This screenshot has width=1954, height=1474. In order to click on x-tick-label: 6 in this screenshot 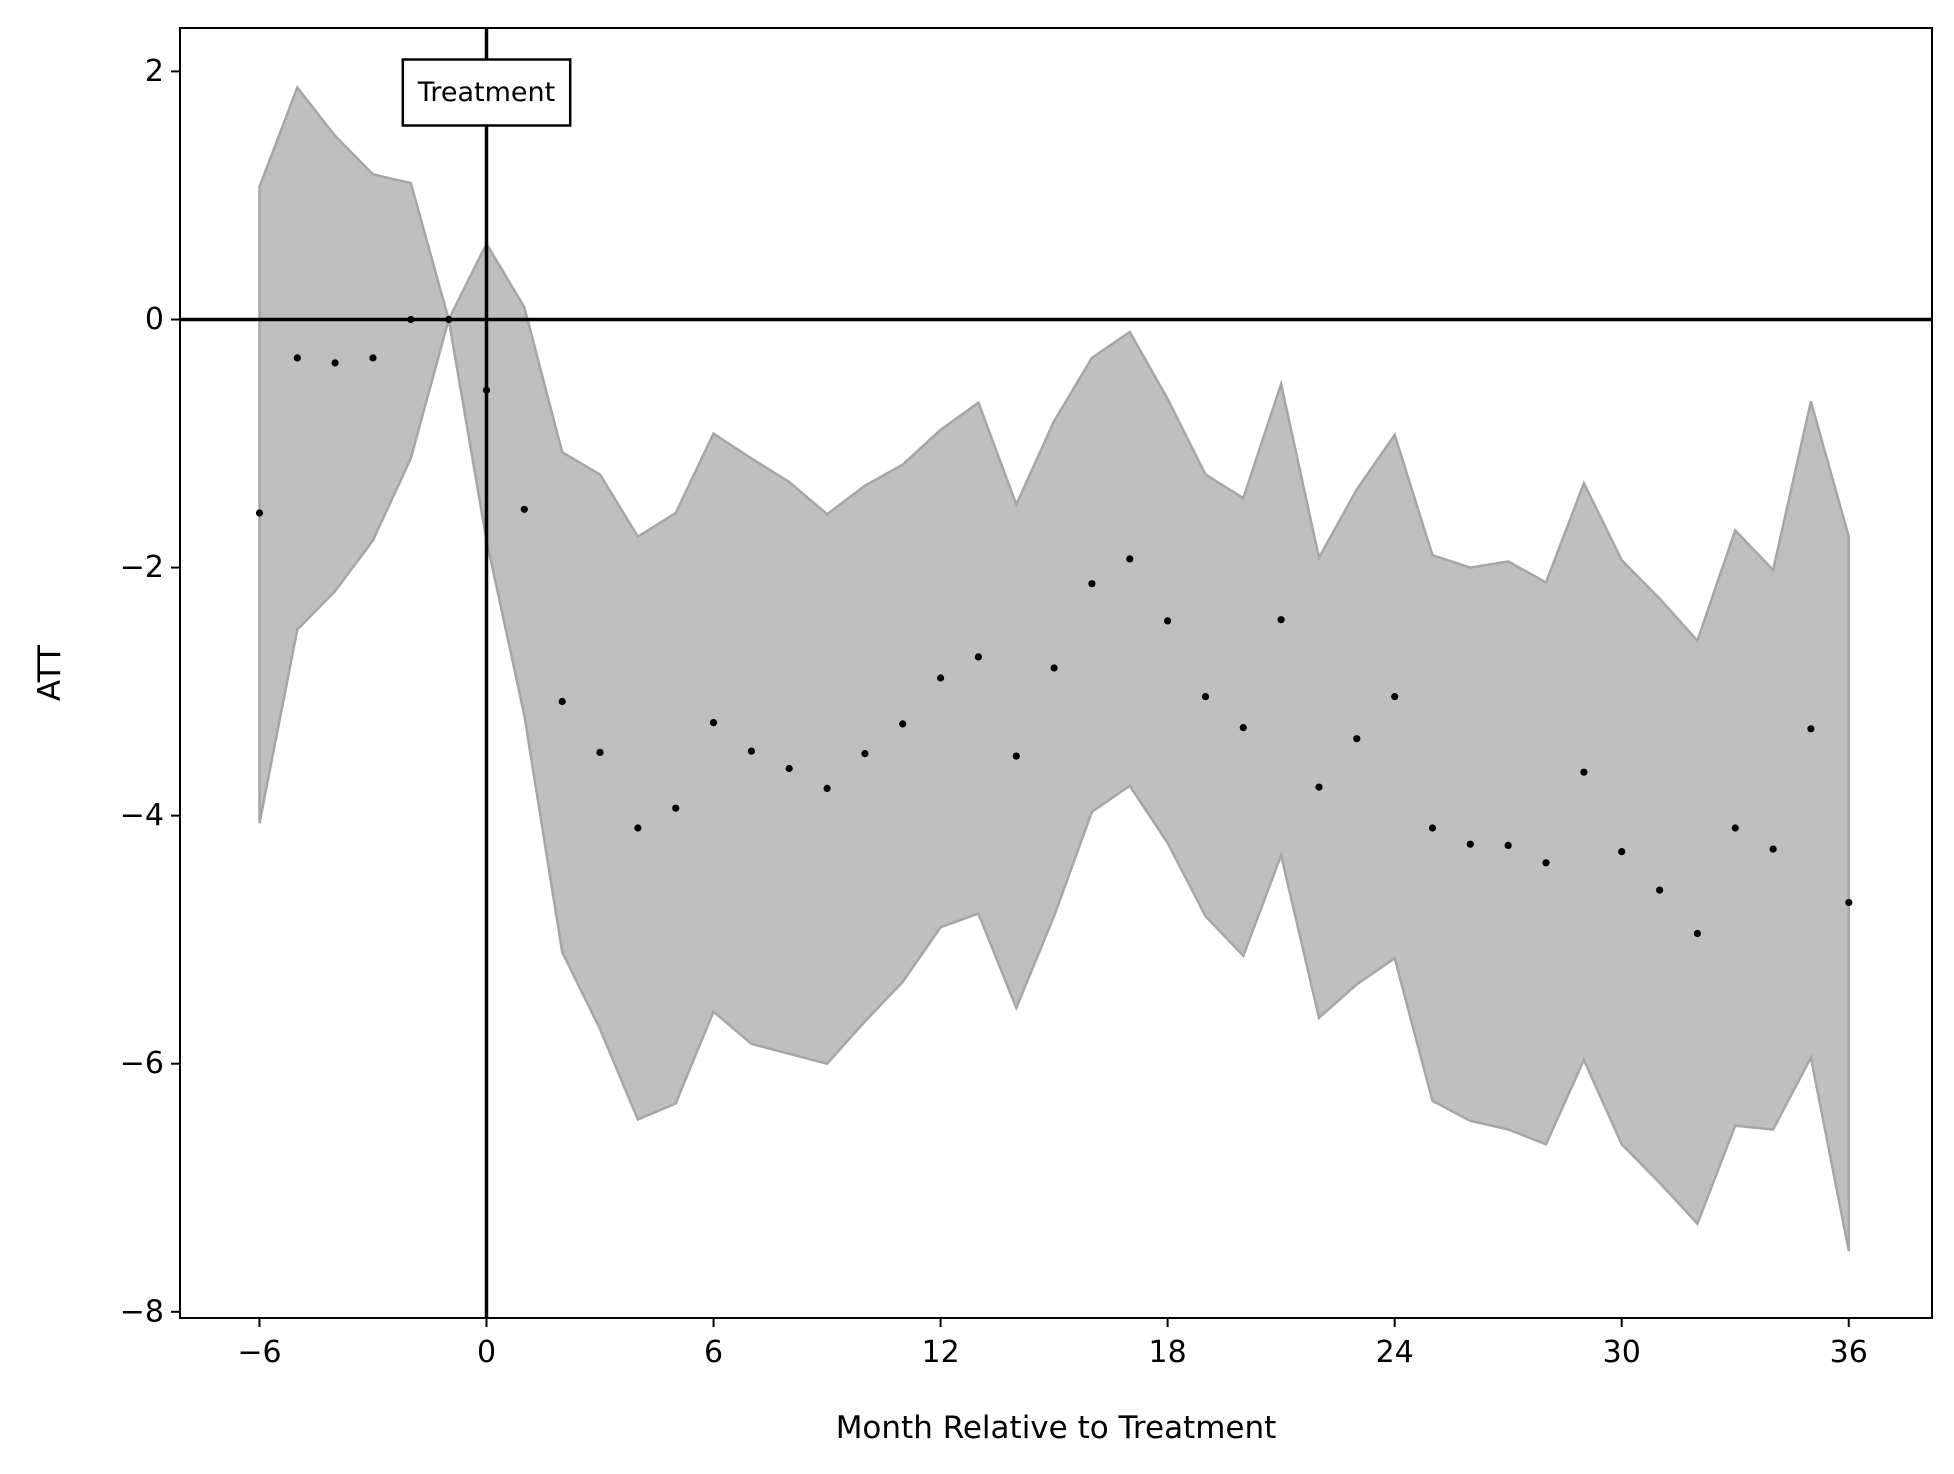, I will do `click(713, 1352)`.